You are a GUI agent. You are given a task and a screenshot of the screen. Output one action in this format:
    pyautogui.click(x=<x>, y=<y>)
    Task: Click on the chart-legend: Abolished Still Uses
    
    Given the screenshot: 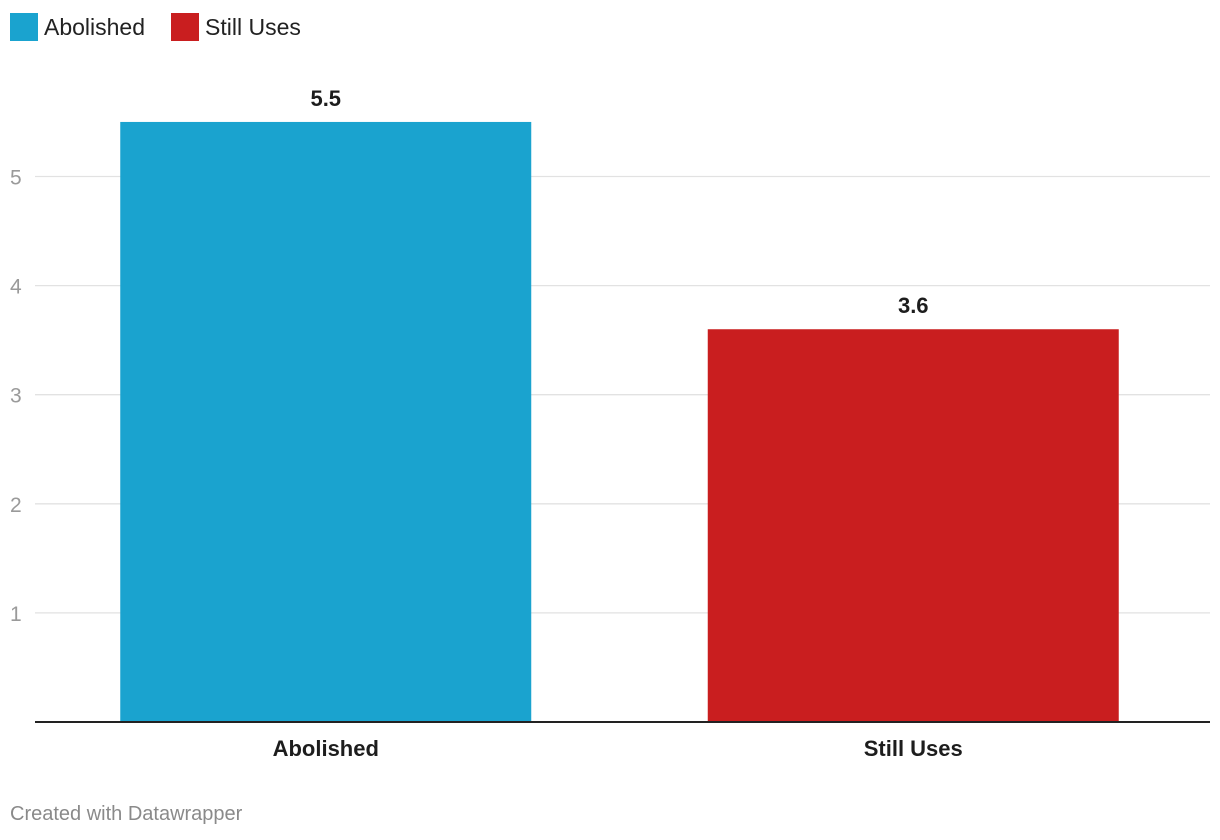 What is the action you would take?
    pyautogui.click(x=155, y=27)
    